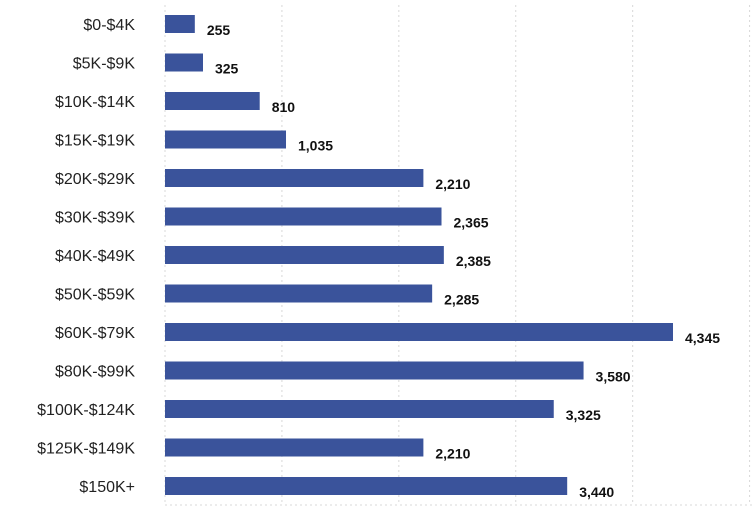 The width and height of the screenshot is (755, 508). I want to click on category-label: $0-$4K, so click(109, 25).